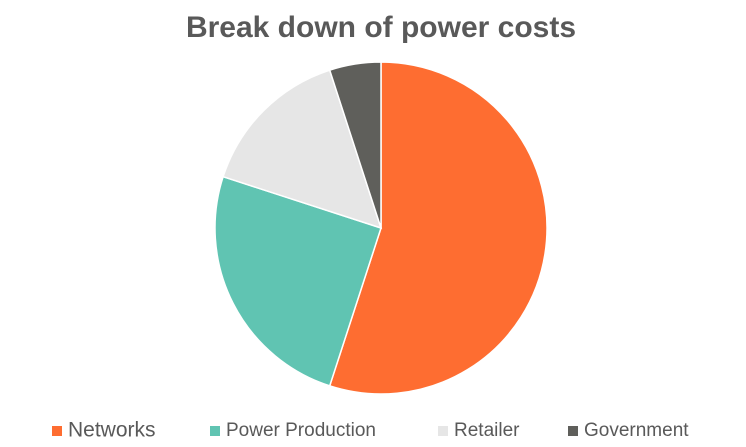  What do you see at coordinates (112, 430) in the screenshot?
I see `legend-label: Networks` at bounding box center [112, 430].